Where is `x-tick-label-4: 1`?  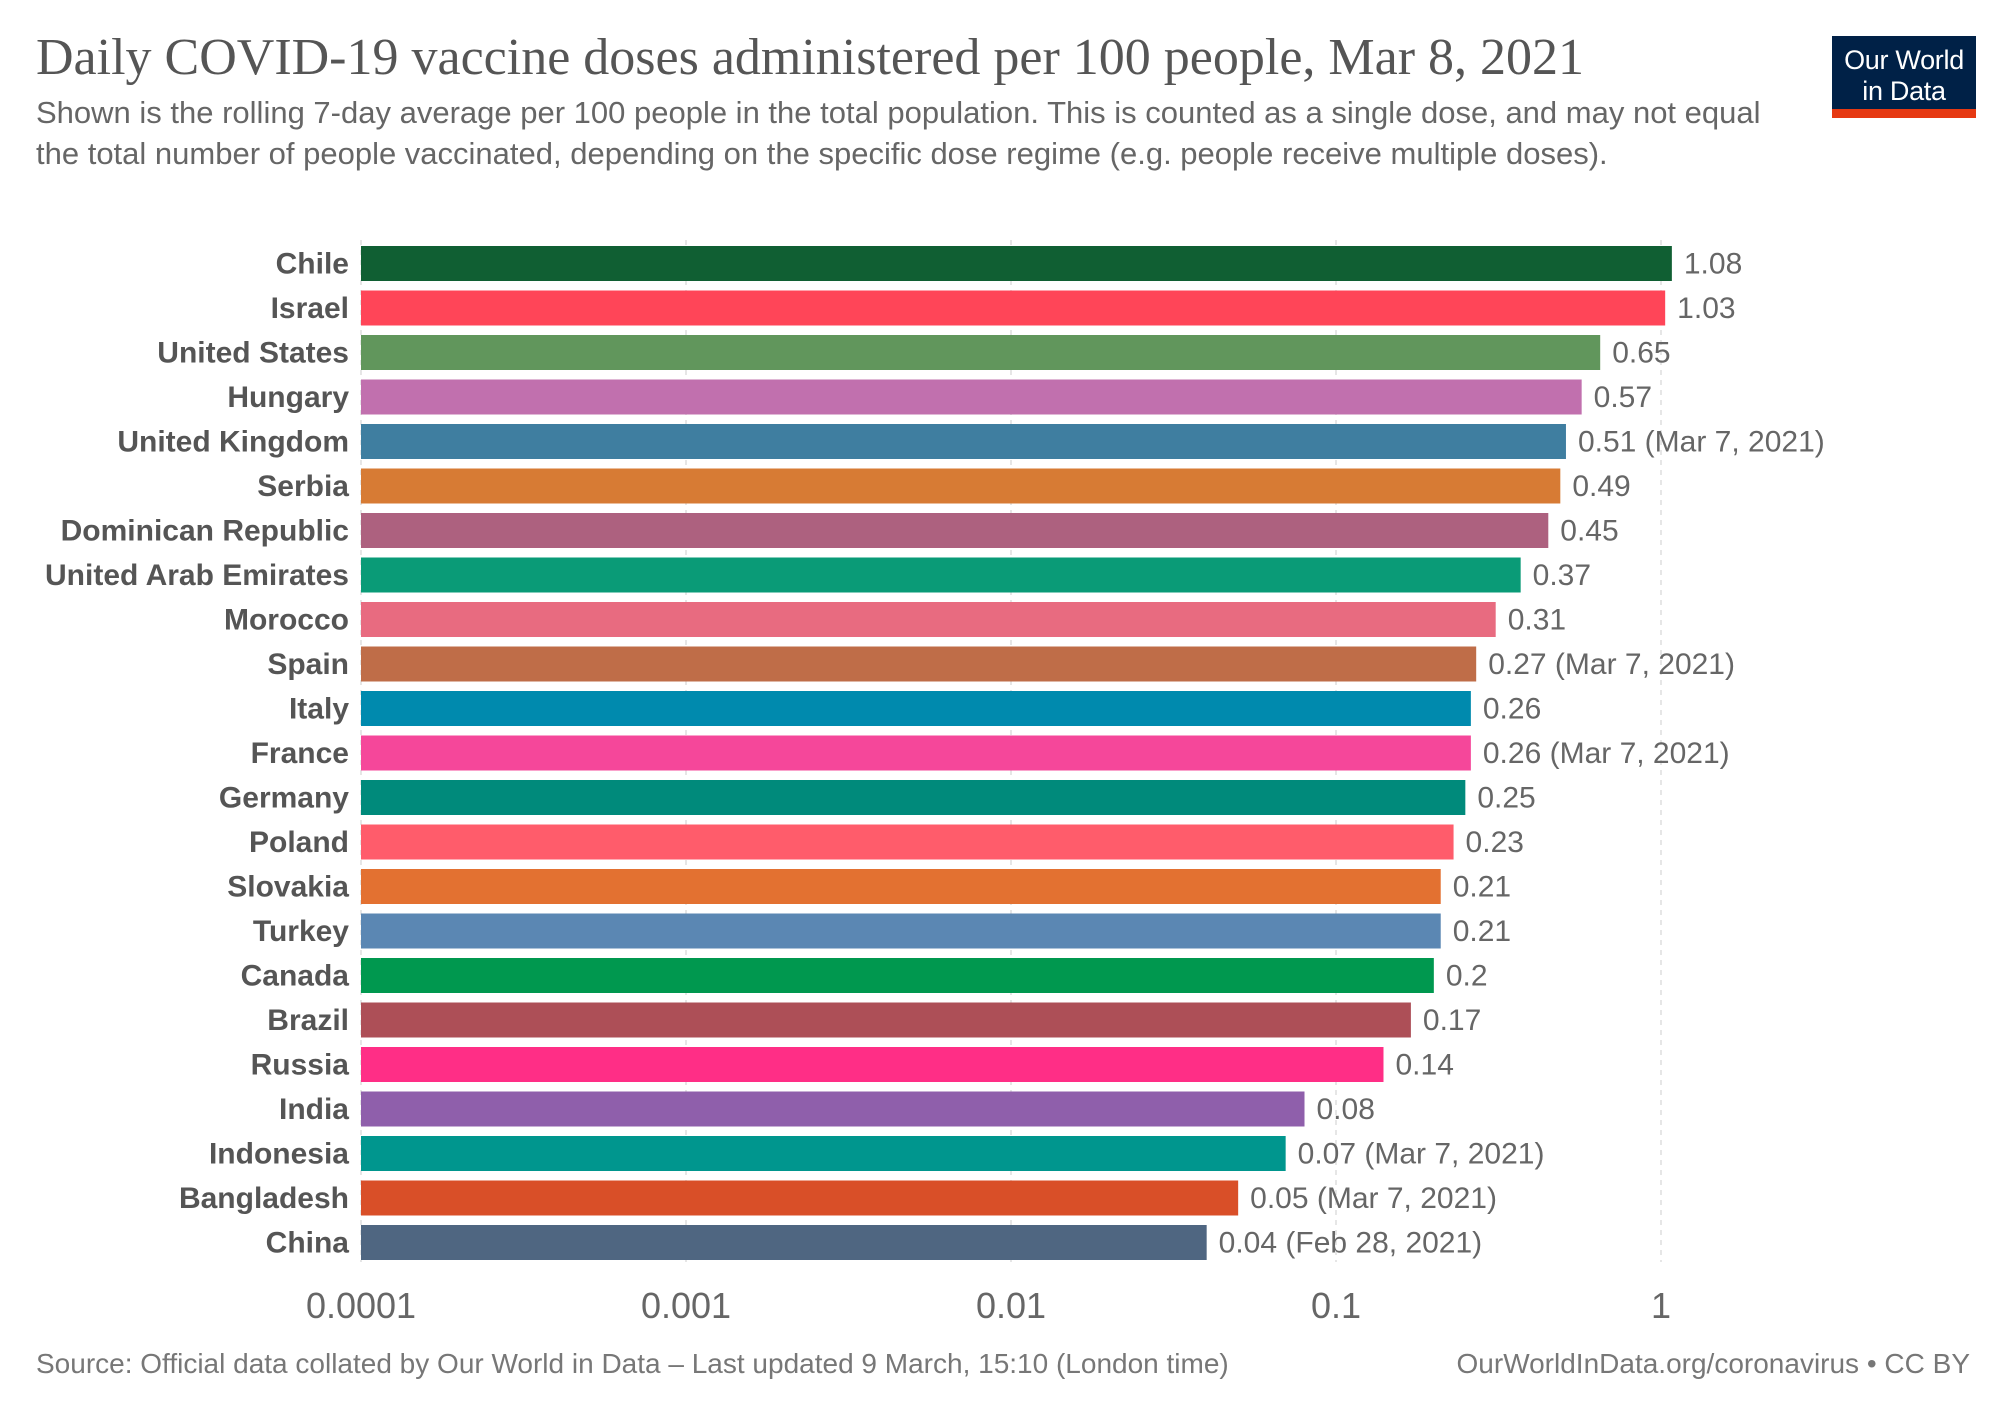
x-tick-label-4: 1 is located at coordinates (1661, 1305).